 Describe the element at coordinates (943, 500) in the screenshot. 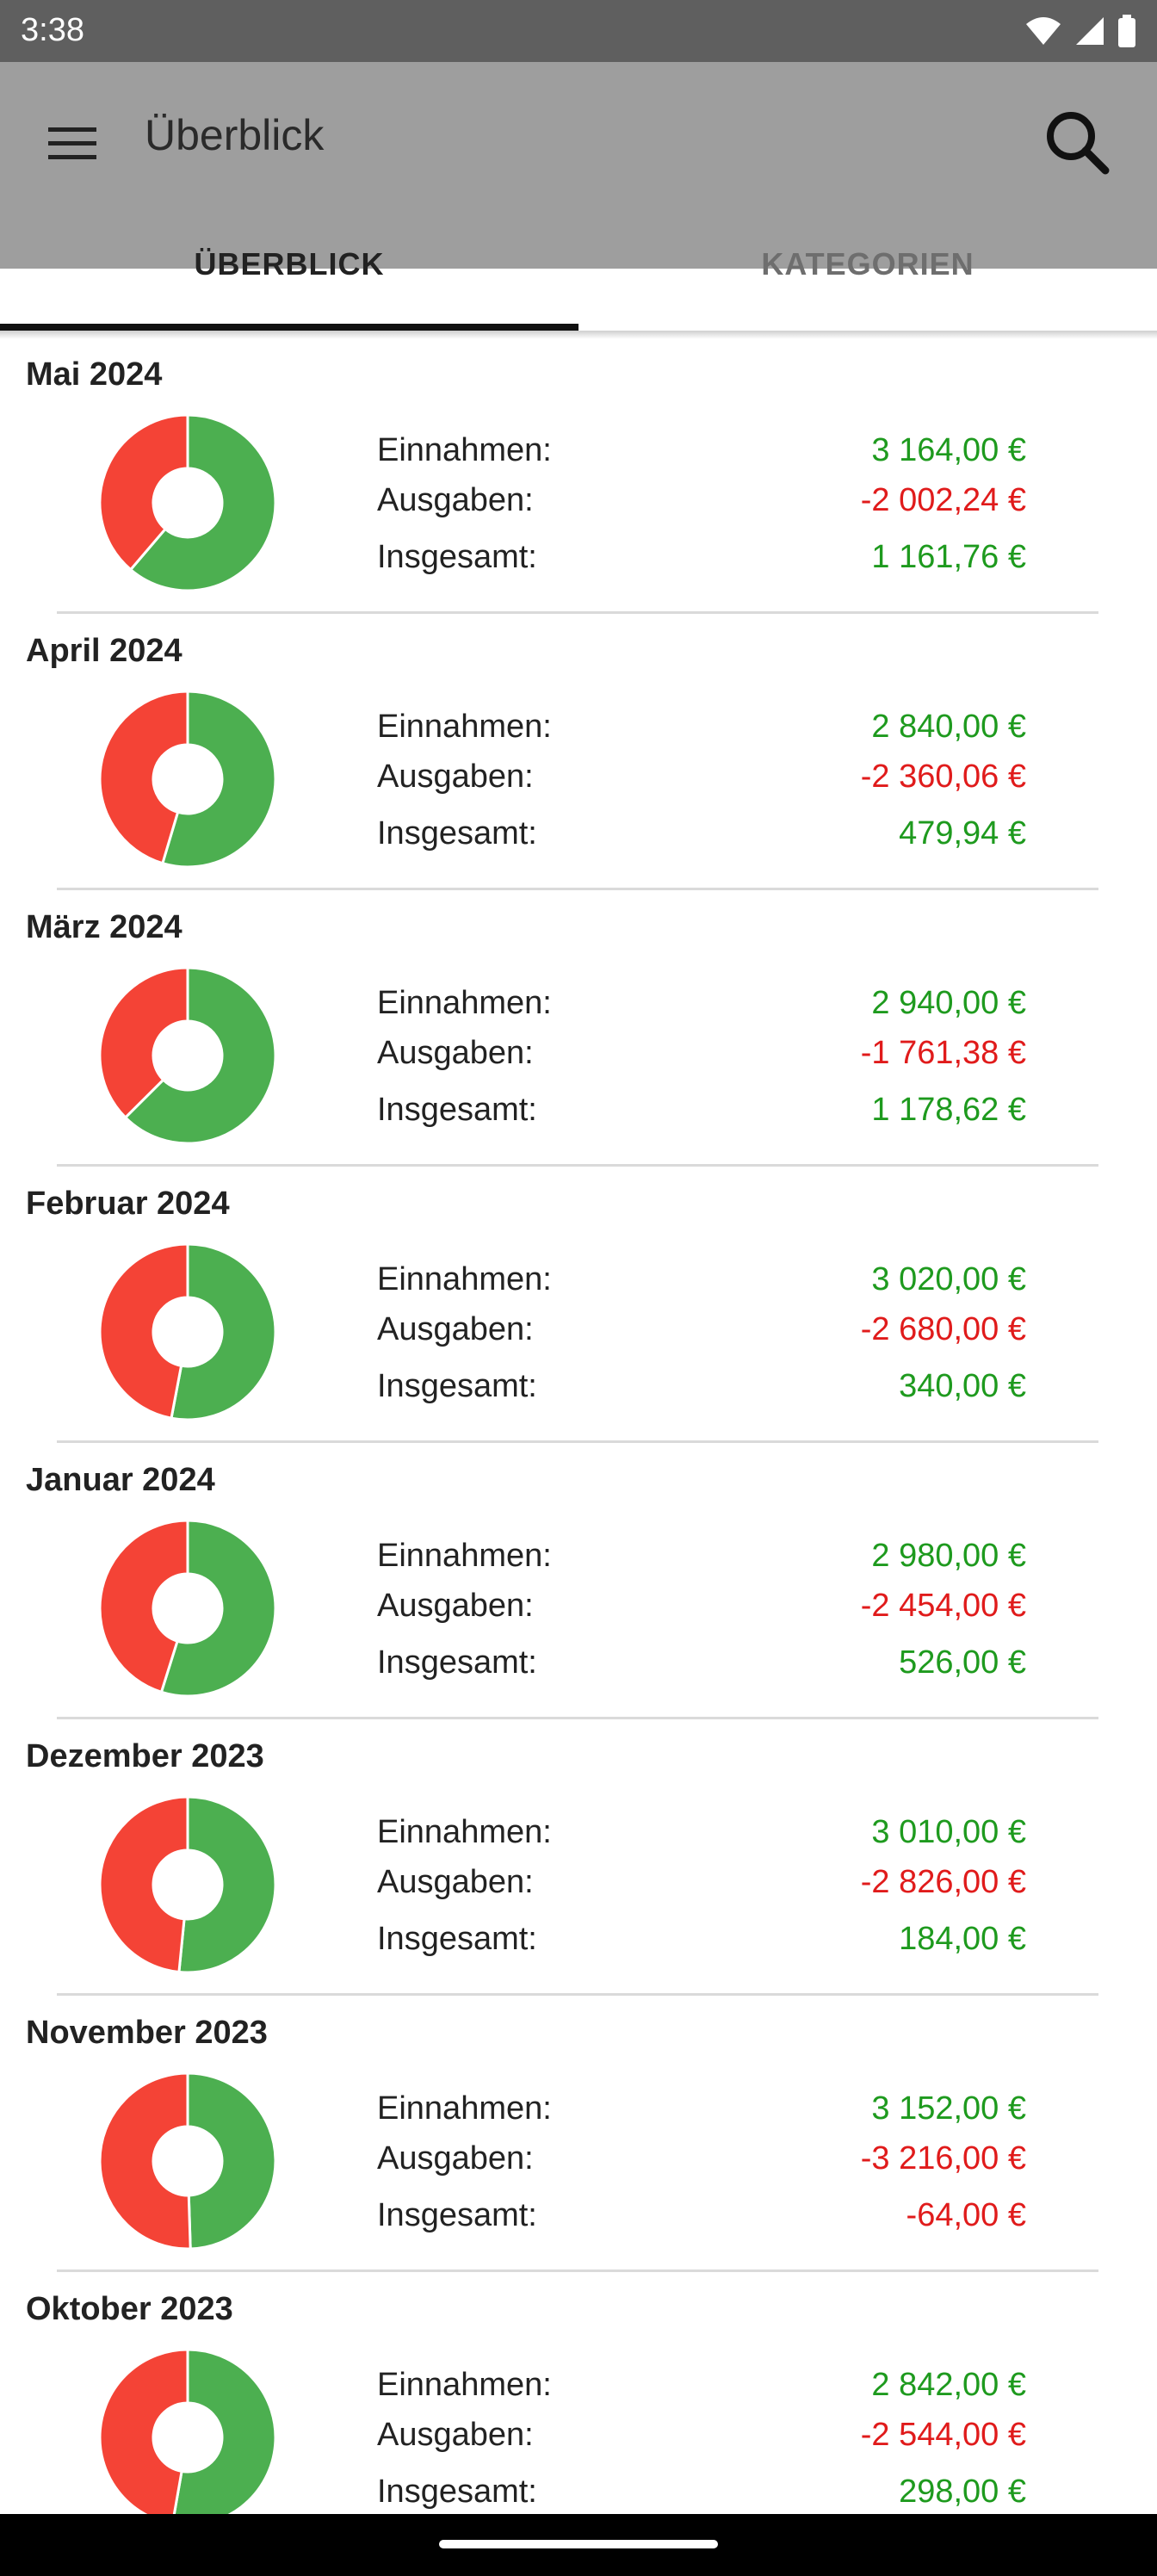

I see `expenses-value: -2 002,24 €` at that location.